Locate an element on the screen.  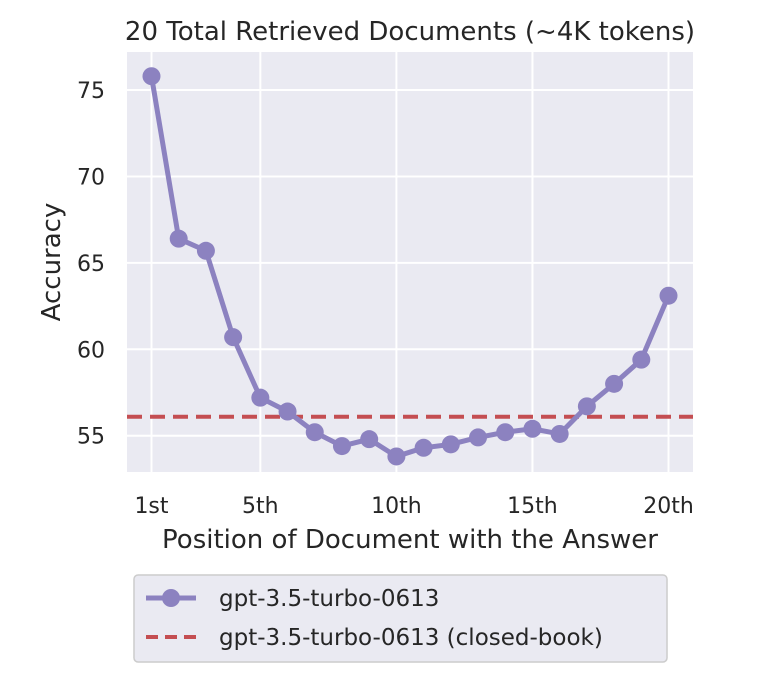
legend-label-gpt-3-5-turbo-0613: gpt-3.5-turbo-0613 is located at coordinates (329, 599).